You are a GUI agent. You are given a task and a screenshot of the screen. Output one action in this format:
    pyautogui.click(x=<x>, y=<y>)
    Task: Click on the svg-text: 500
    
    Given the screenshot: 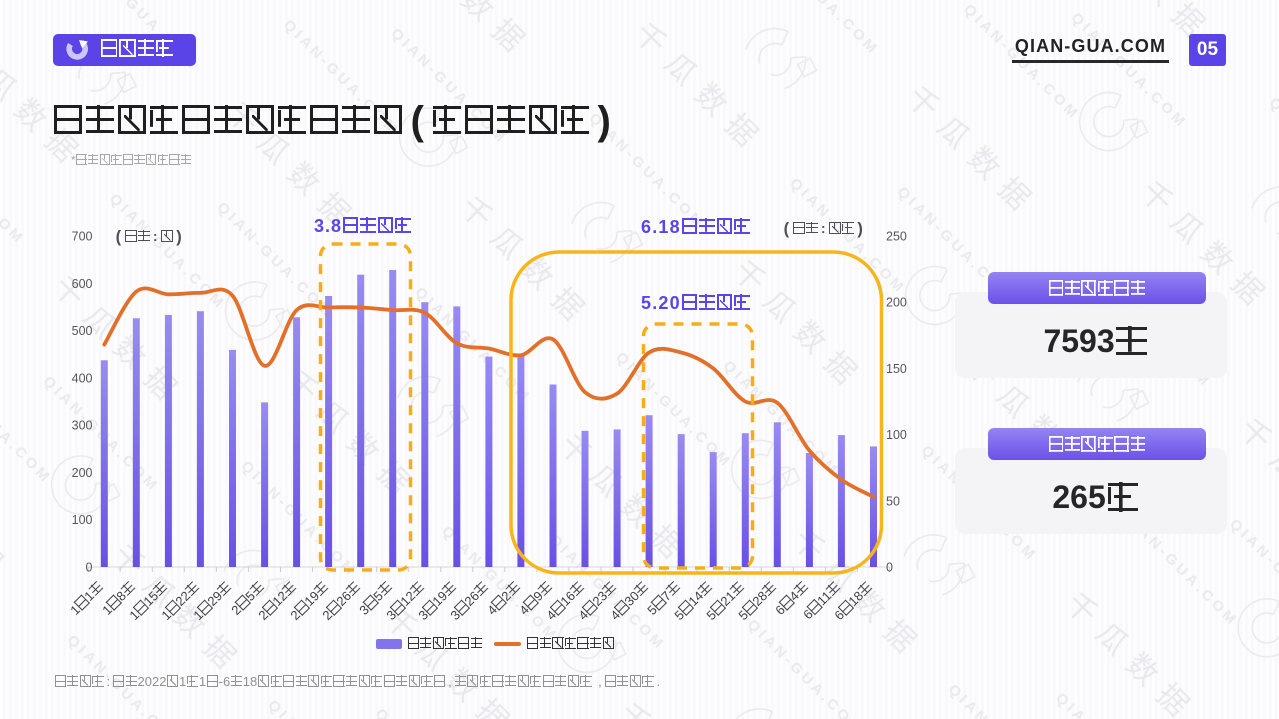 What is the action you would take?
    pyautogui.click(x=82, y=331)
    